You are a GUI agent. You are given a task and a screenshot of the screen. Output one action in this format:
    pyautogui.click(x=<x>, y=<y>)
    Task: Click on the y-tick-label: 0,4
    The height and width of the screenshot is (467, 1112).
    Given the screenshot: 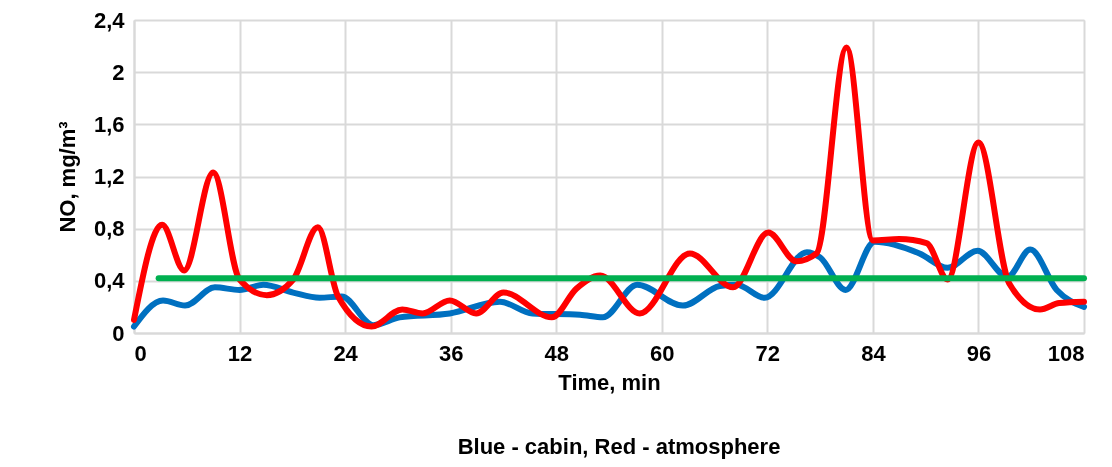 What is the action you would take?
    pyautogui.click(x=109, y=281)
    